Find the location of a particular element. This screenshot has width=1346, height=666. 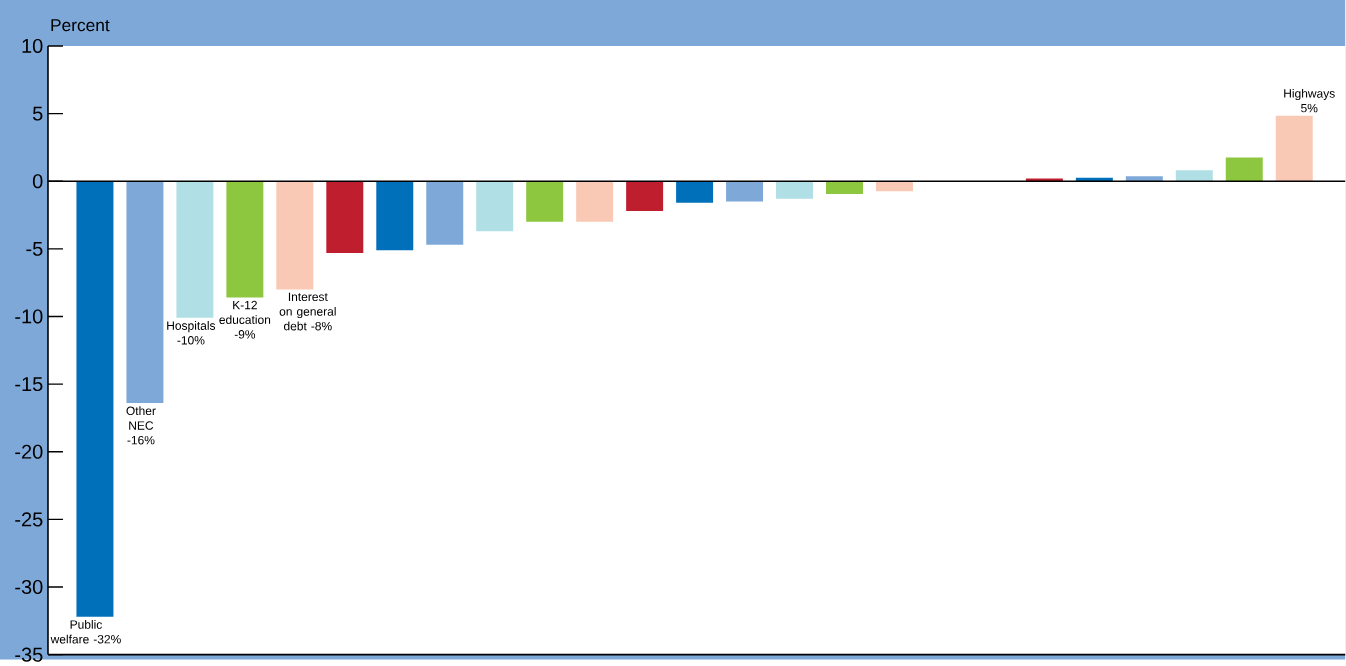

y-tick-label: 5 is located at coordinates (37, 113).